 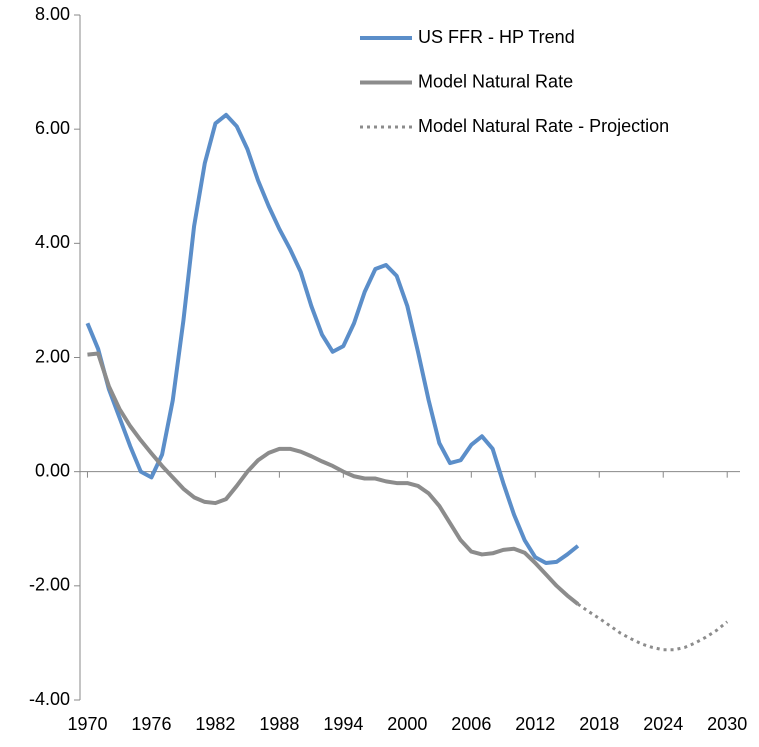 What do you see at coordinates (279, 724) in the screenshot?
I see `x-tick-label: 1988` at bounding box center [279, 724].